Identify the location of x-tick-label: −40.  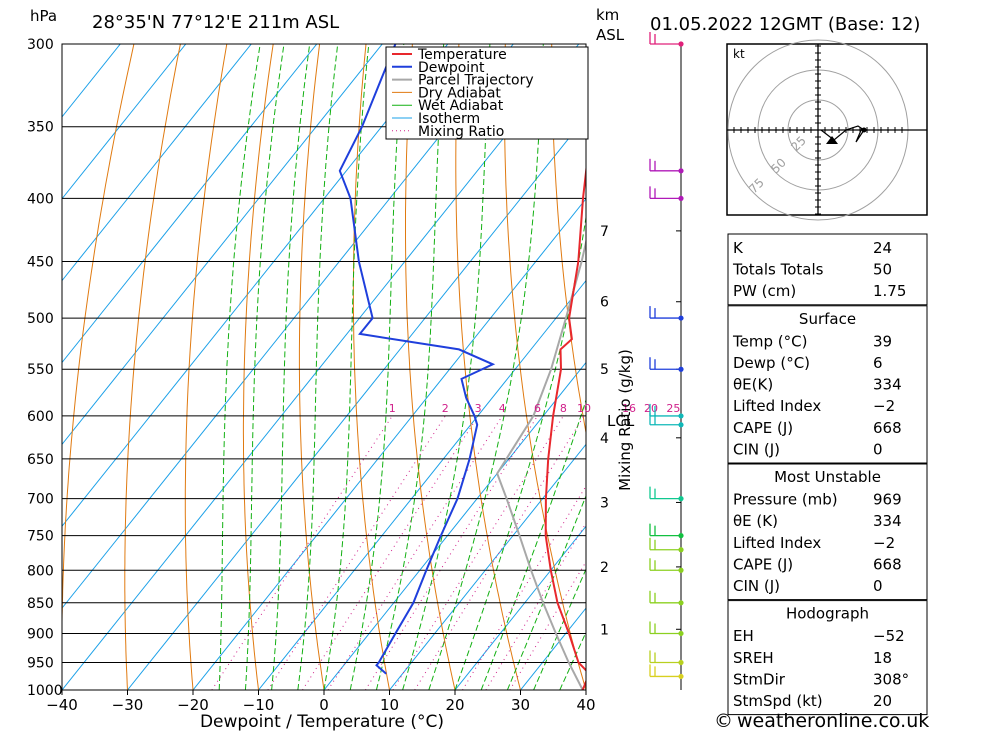
(62, 705).